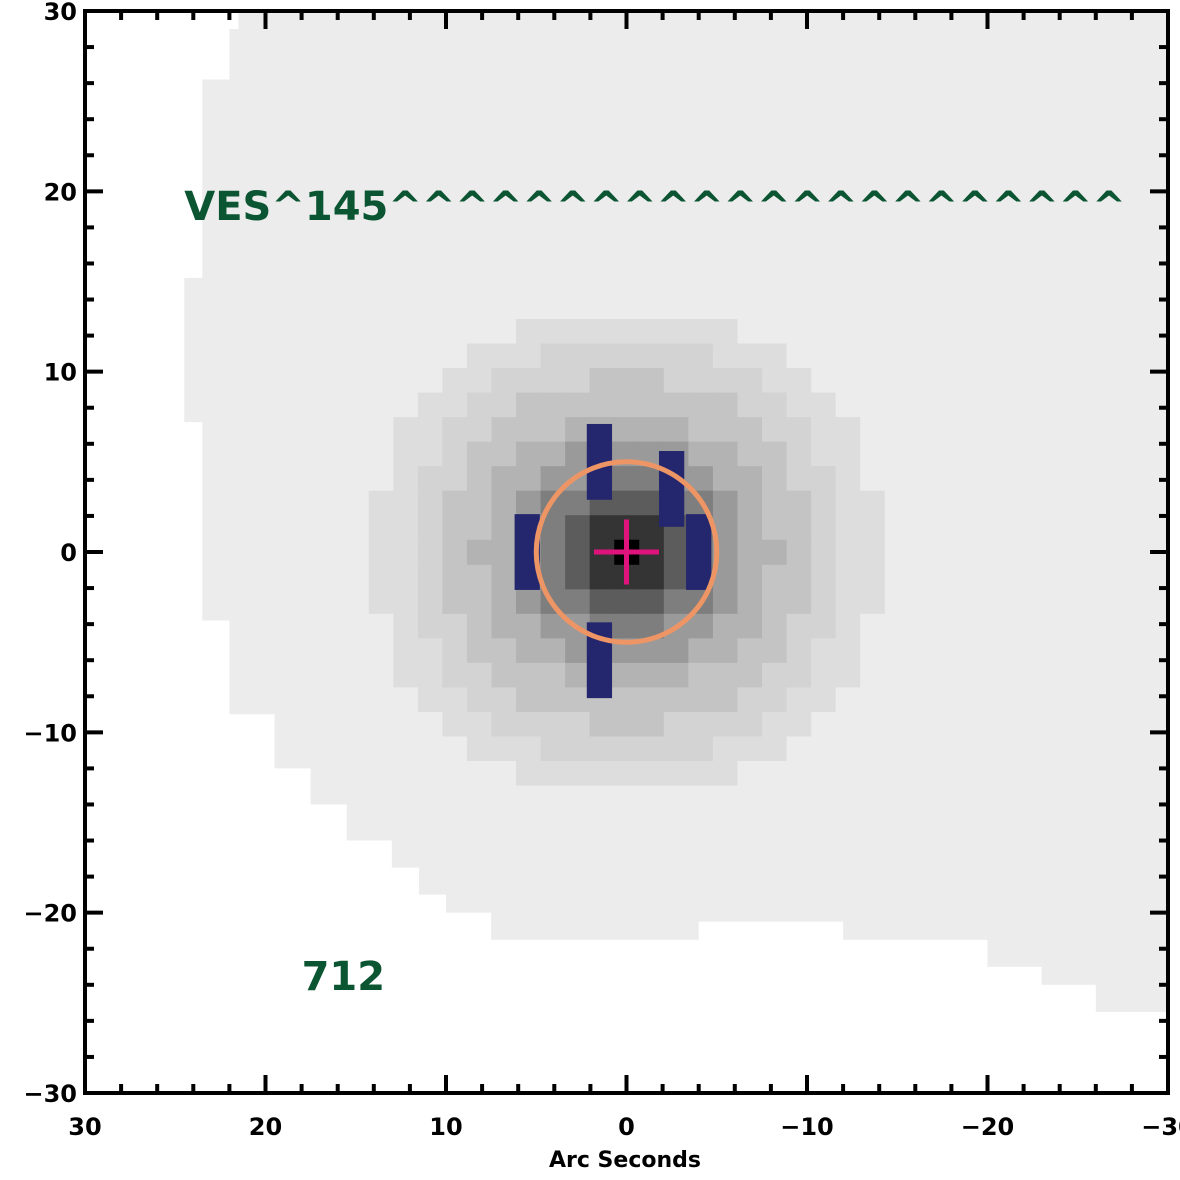  I want to click on x-tick-label: −30, so click(1160, 1127).